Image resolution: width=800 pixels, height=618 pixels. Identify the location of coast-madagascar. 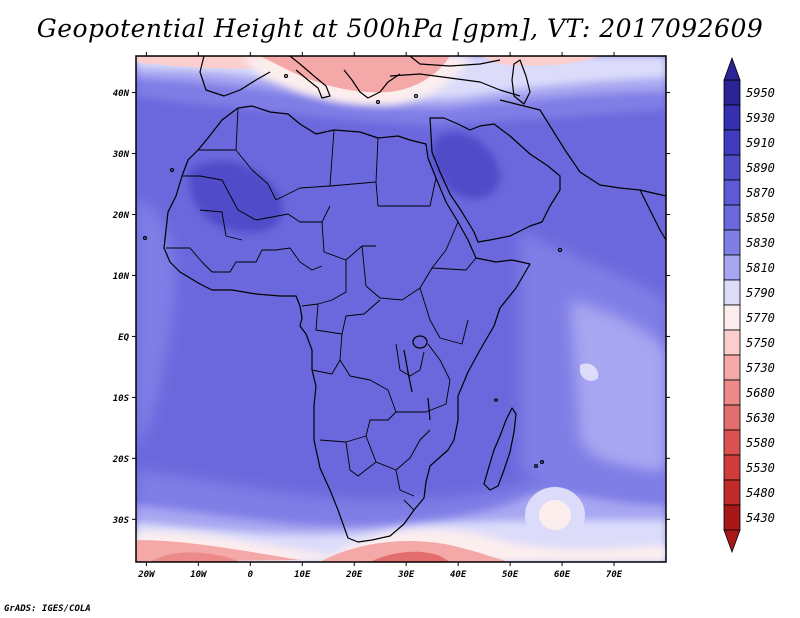
(500, 449).